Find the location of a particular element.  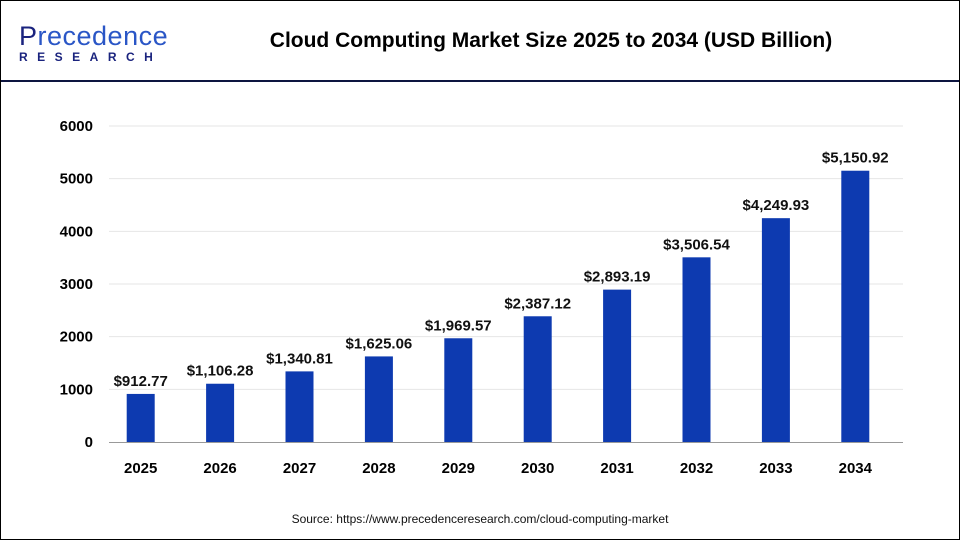

y-tick-label: 4000 is located at coordinates (76, 231).